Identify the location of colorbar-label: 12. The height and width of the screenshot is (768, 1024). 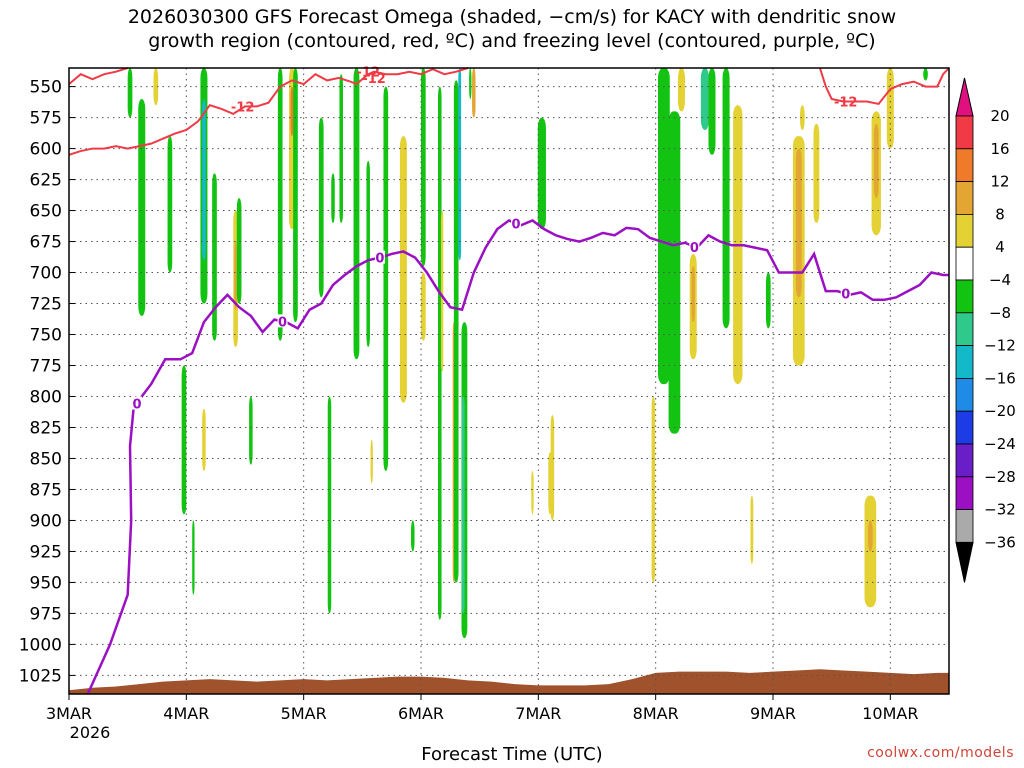
(999, 182).